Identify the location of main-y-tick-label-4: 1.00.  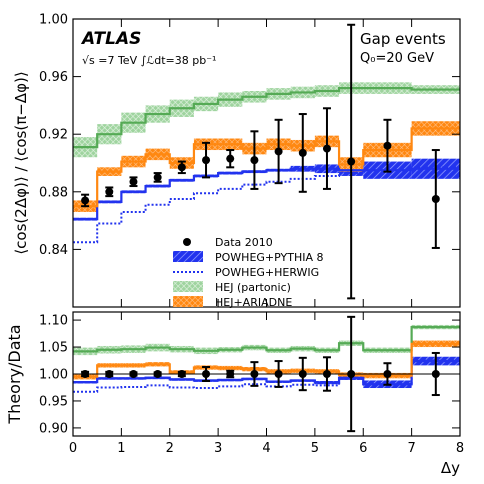
(53, 20).